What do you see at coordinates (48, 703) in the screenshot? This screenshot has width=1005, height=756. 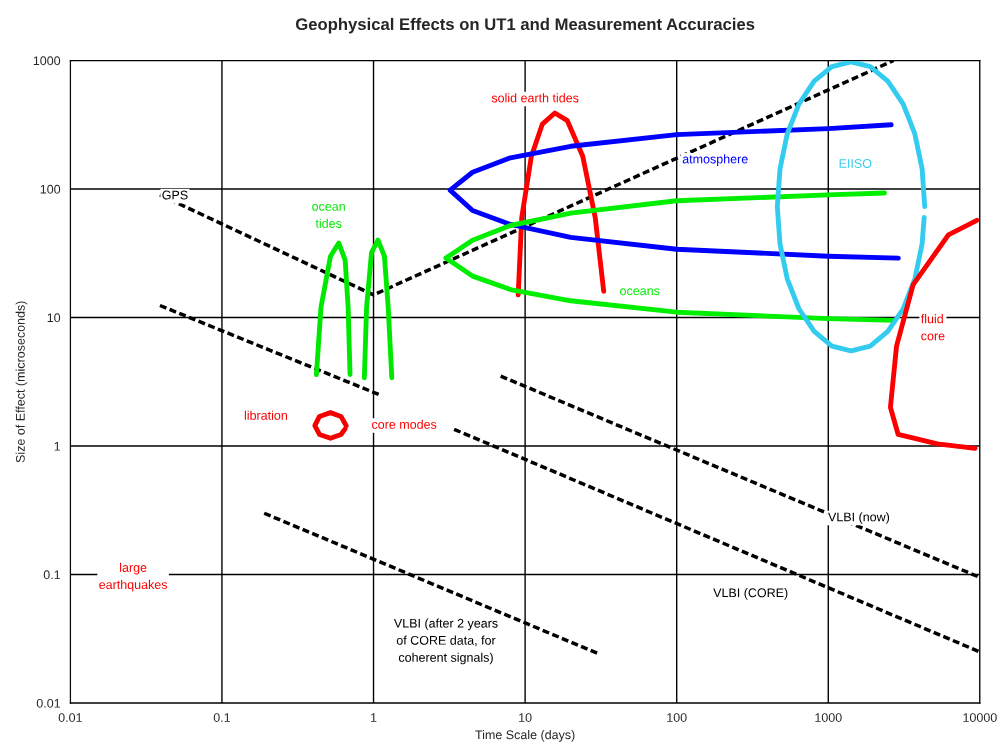 I see `y-tick-label: 0.01` at bounding box center [48, 703].